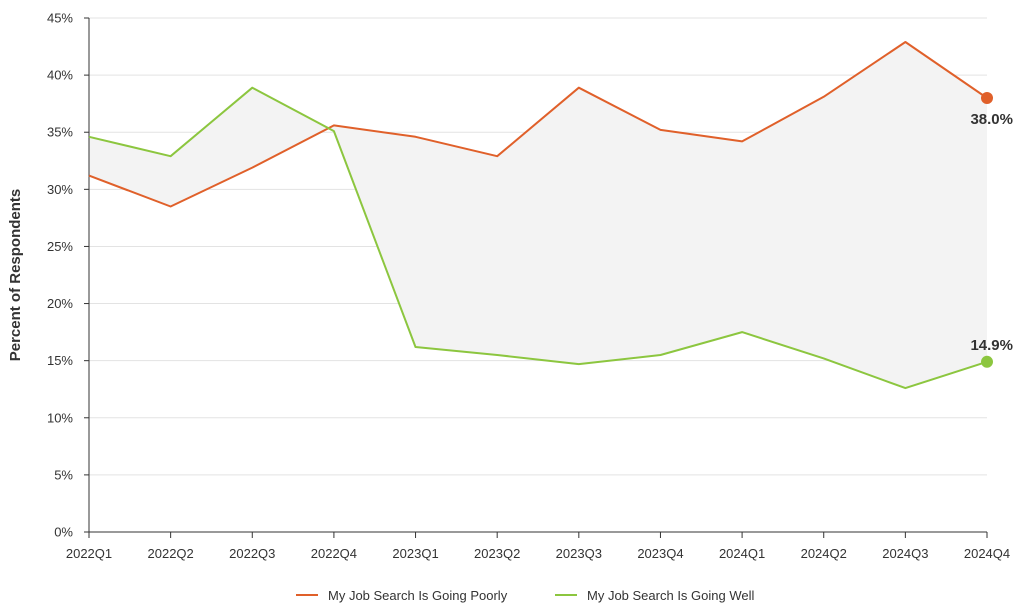  I want to click on x-tick-label: 2023Q4, so click(660, 553).